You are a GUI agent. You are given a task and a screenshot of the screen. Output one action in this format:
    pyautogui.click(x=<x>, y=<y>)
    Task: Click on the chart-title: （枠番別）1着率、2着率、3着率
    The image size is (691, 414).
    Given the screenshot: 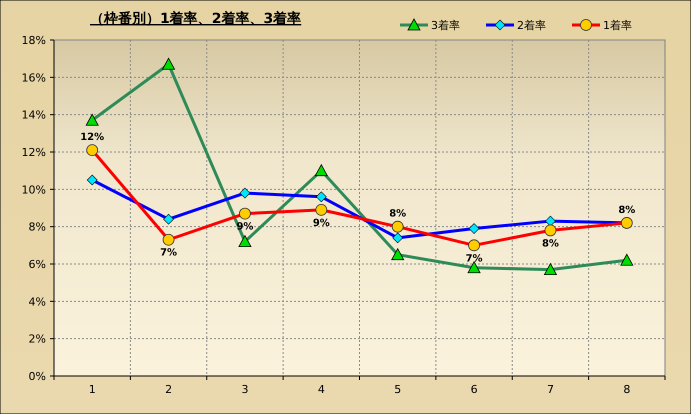 What is the action you would take?
    pyautogui.click(x=196, y=18)
    